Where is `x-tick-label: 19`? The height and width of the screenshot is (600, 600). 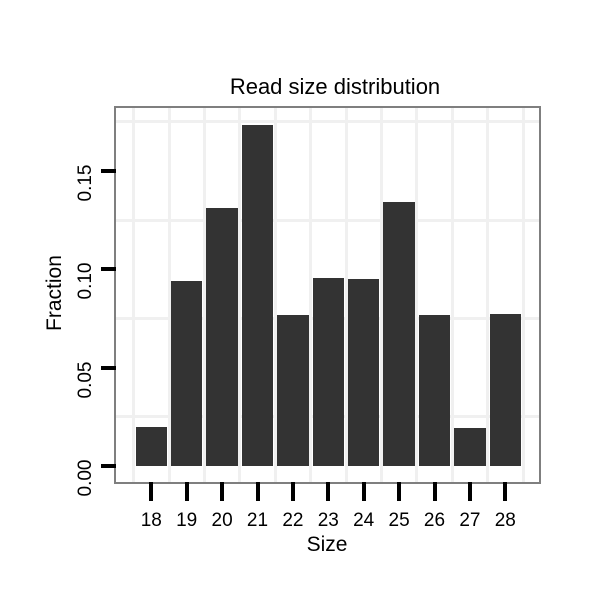 x-tick-label: 19 is located at coordinates (187, 520).